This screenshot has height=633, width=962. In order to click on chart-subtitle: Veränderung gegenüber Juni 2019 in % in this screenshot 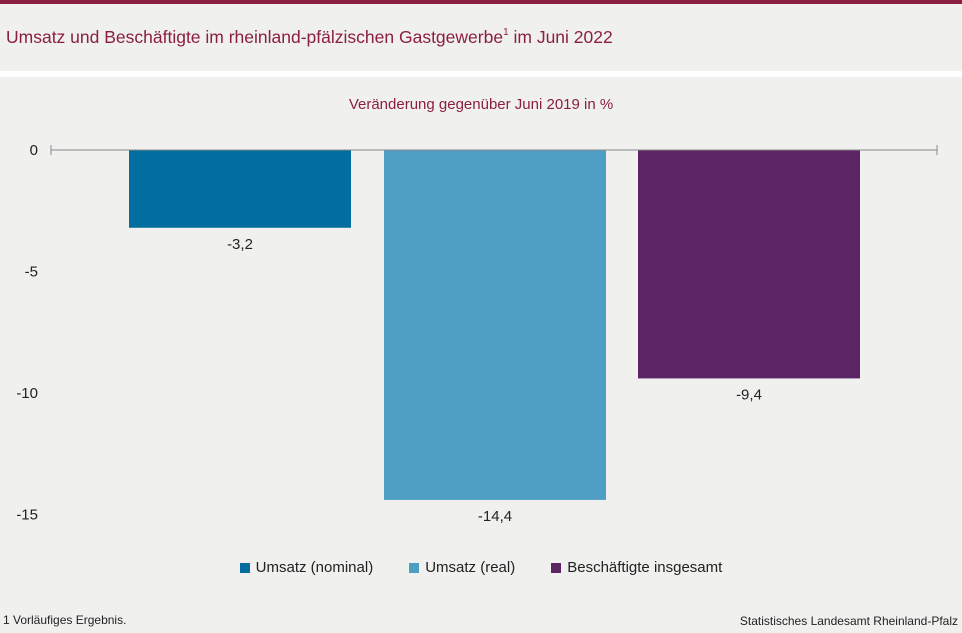, I will do `click(481, 104)`.